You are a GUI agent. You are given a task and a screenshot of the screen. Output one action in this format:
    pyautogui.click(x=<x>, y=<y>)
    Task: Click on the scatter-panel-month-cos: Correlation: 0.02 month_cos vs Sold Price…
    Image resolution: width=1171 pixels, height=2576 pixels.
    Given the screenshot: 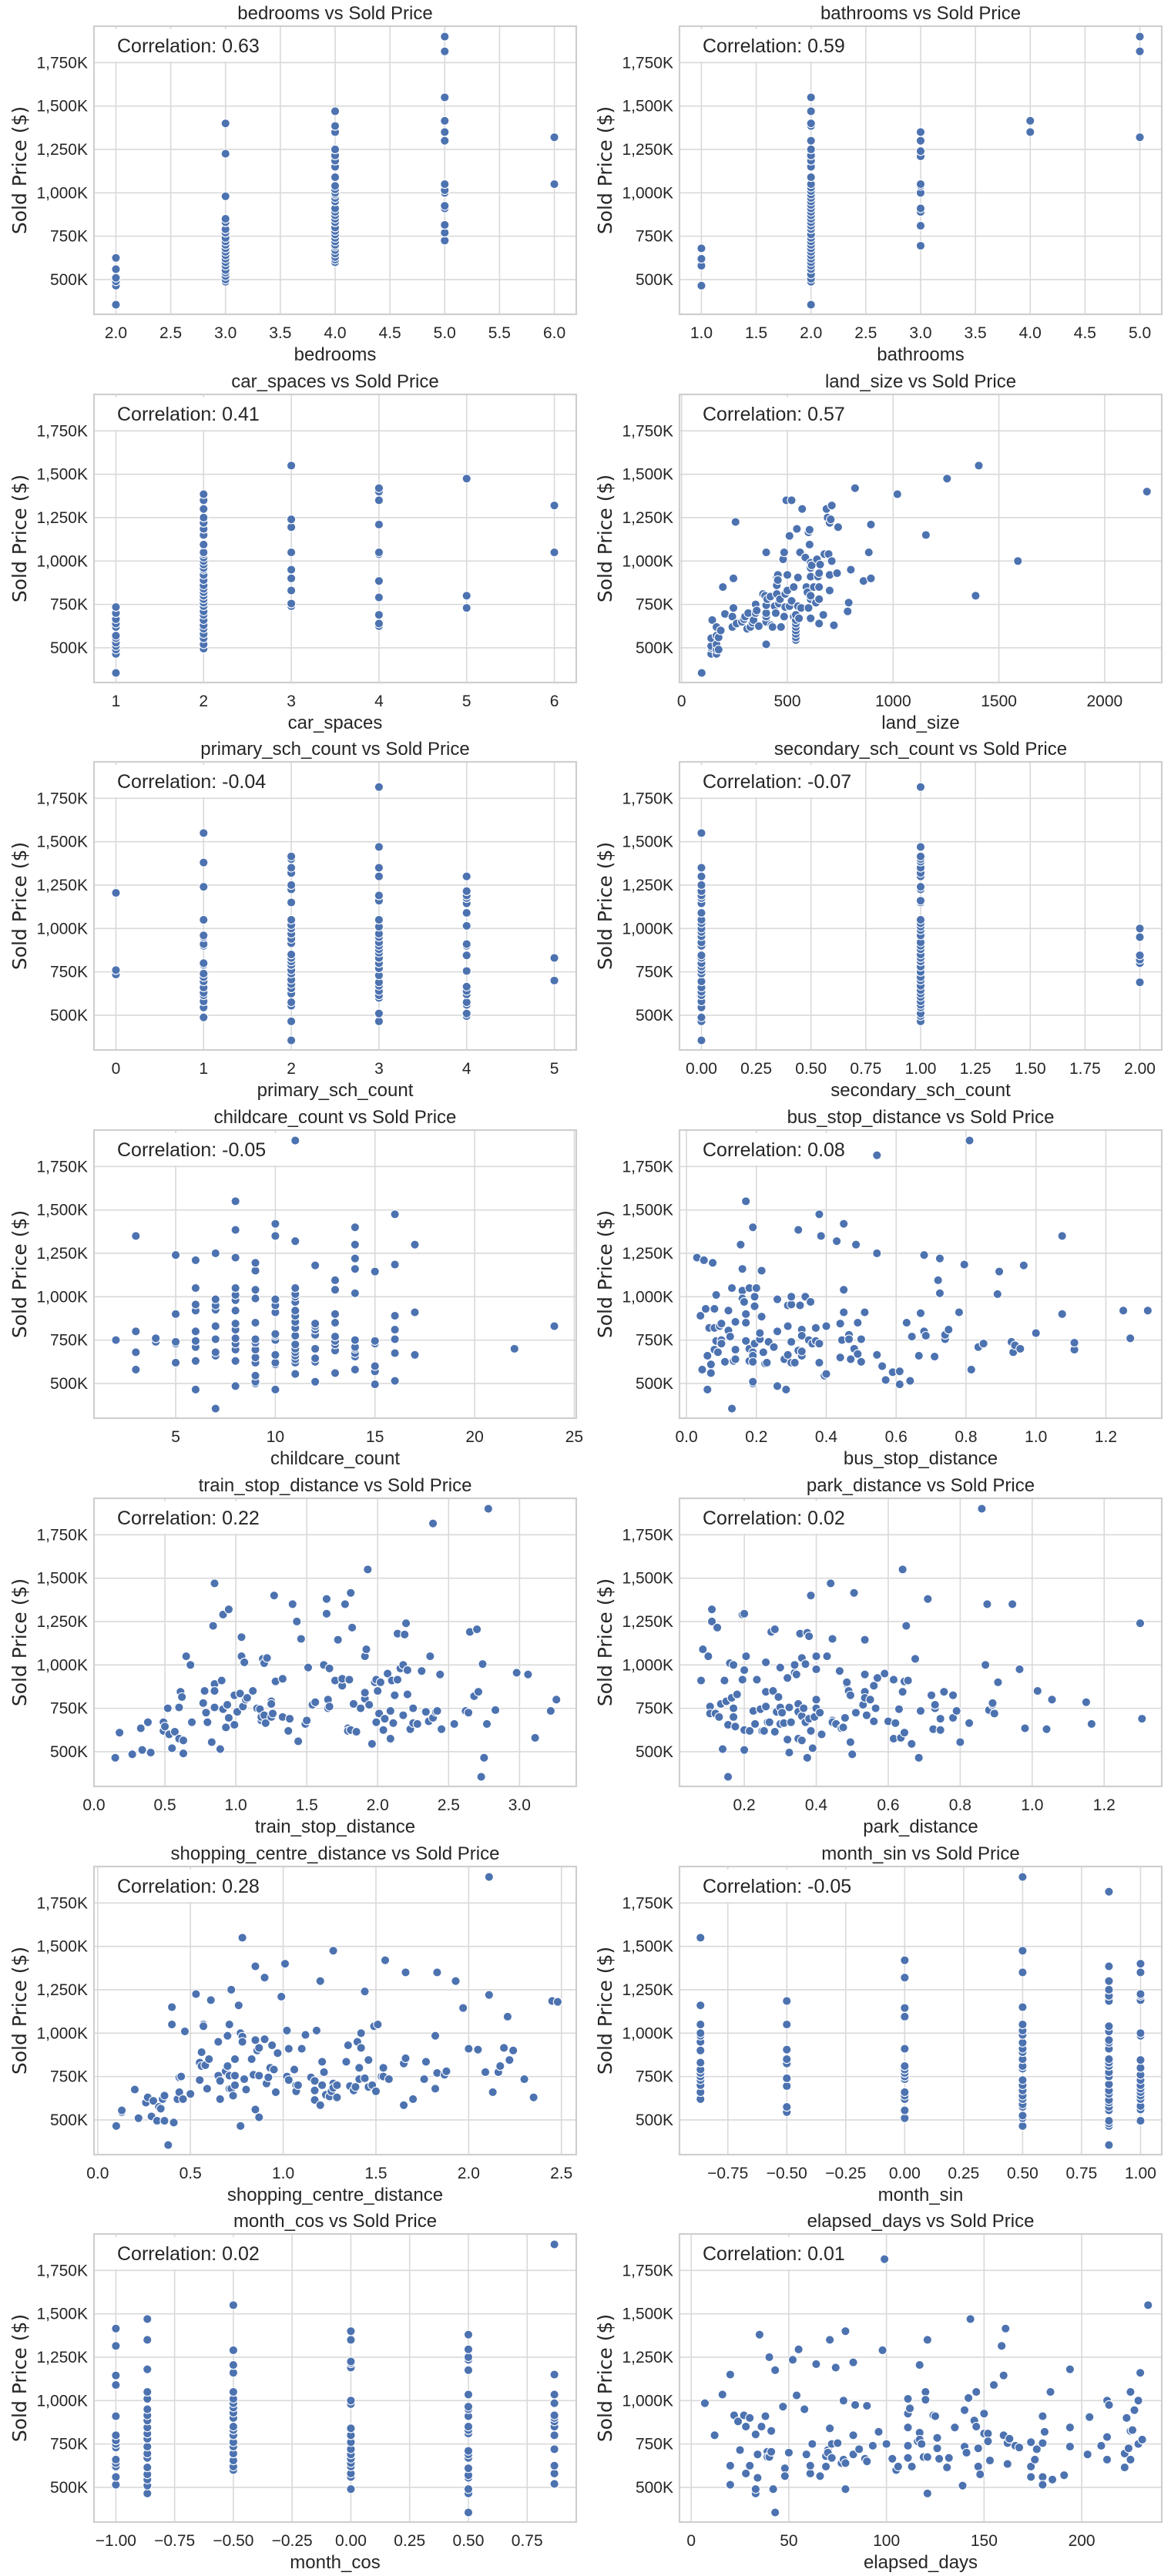 What is the action you would take?
    pyautogui.click(x=293, y=2392)
    